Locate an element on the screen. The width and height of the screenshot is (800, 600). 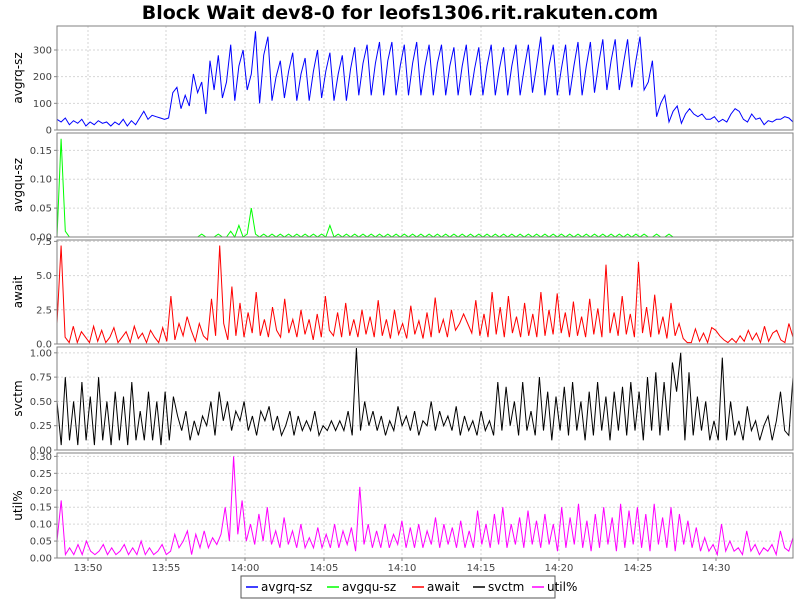
y-axis-label: util% is located at coordinates (18, 505).